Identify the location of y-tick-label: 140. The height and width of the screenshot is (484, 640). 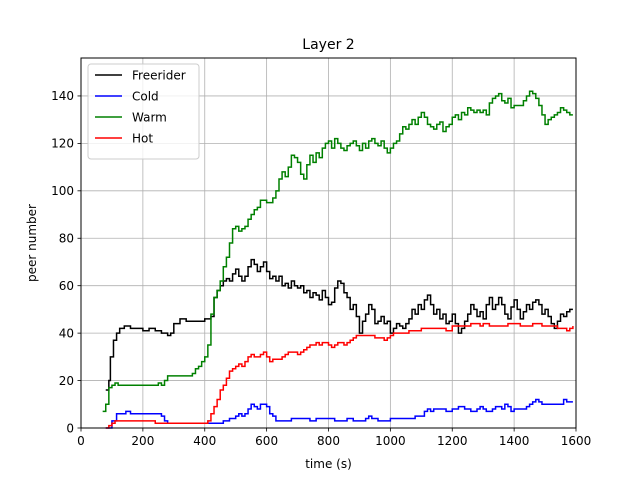
(62, 96).